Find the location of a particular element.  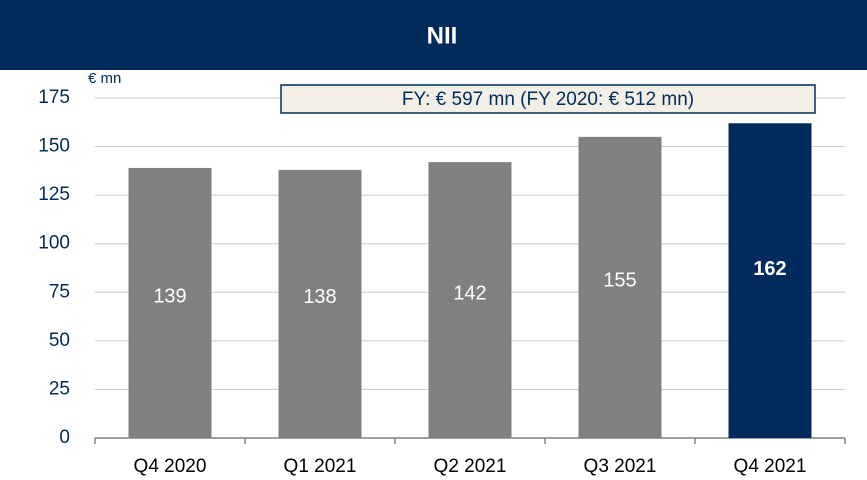

title-band is located at coordinates (433, 35).